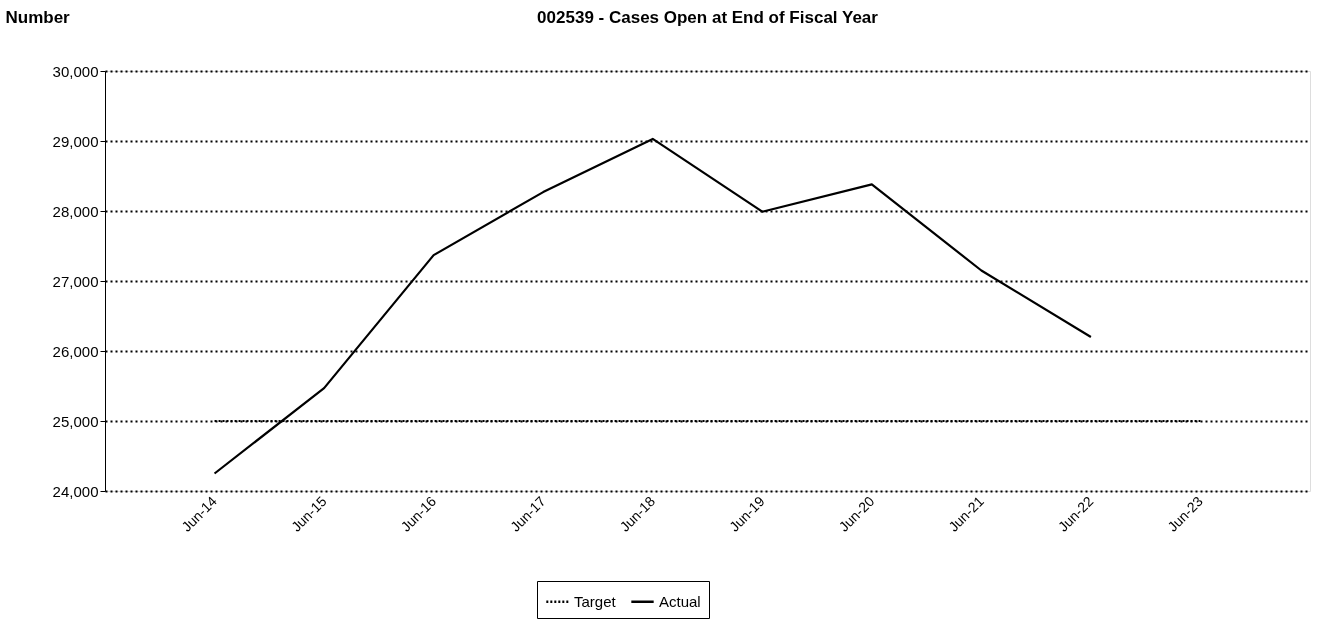 This screenshot has height=634, width=1318. What do you see at coordinates (75, 351) in the screenshot?
I see `y-tick-label: 26,000` at bounding box center [75, 351].